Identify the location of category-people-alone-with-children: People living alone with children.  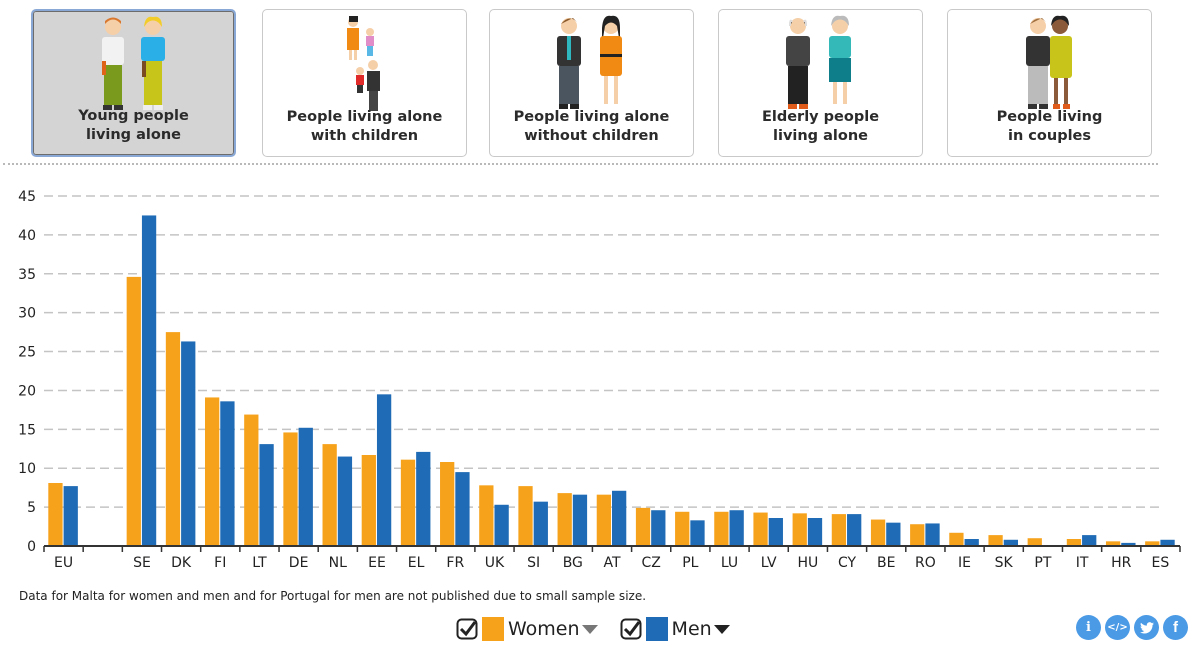
(364, 83).